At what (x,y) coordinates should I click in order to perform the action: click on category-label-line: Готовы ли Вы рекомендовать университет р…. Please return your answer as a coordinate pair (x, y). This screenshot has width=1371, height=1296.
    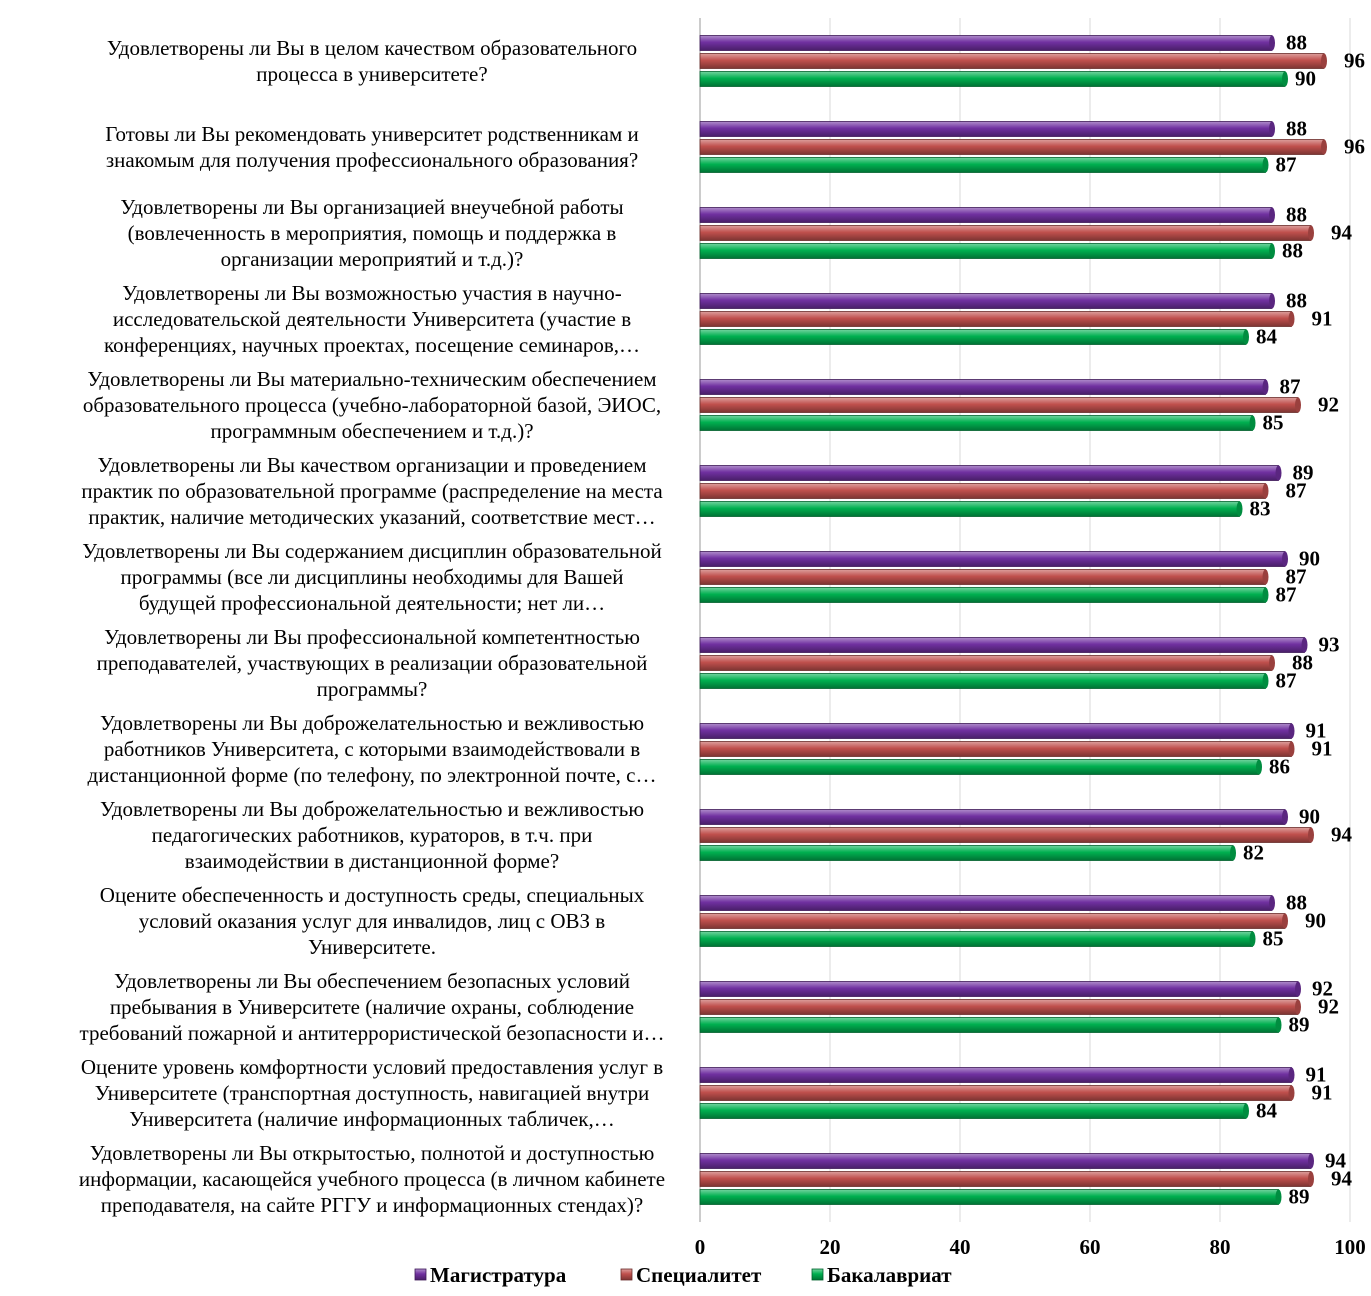
    Looking at the image, I should click on (372, 134).